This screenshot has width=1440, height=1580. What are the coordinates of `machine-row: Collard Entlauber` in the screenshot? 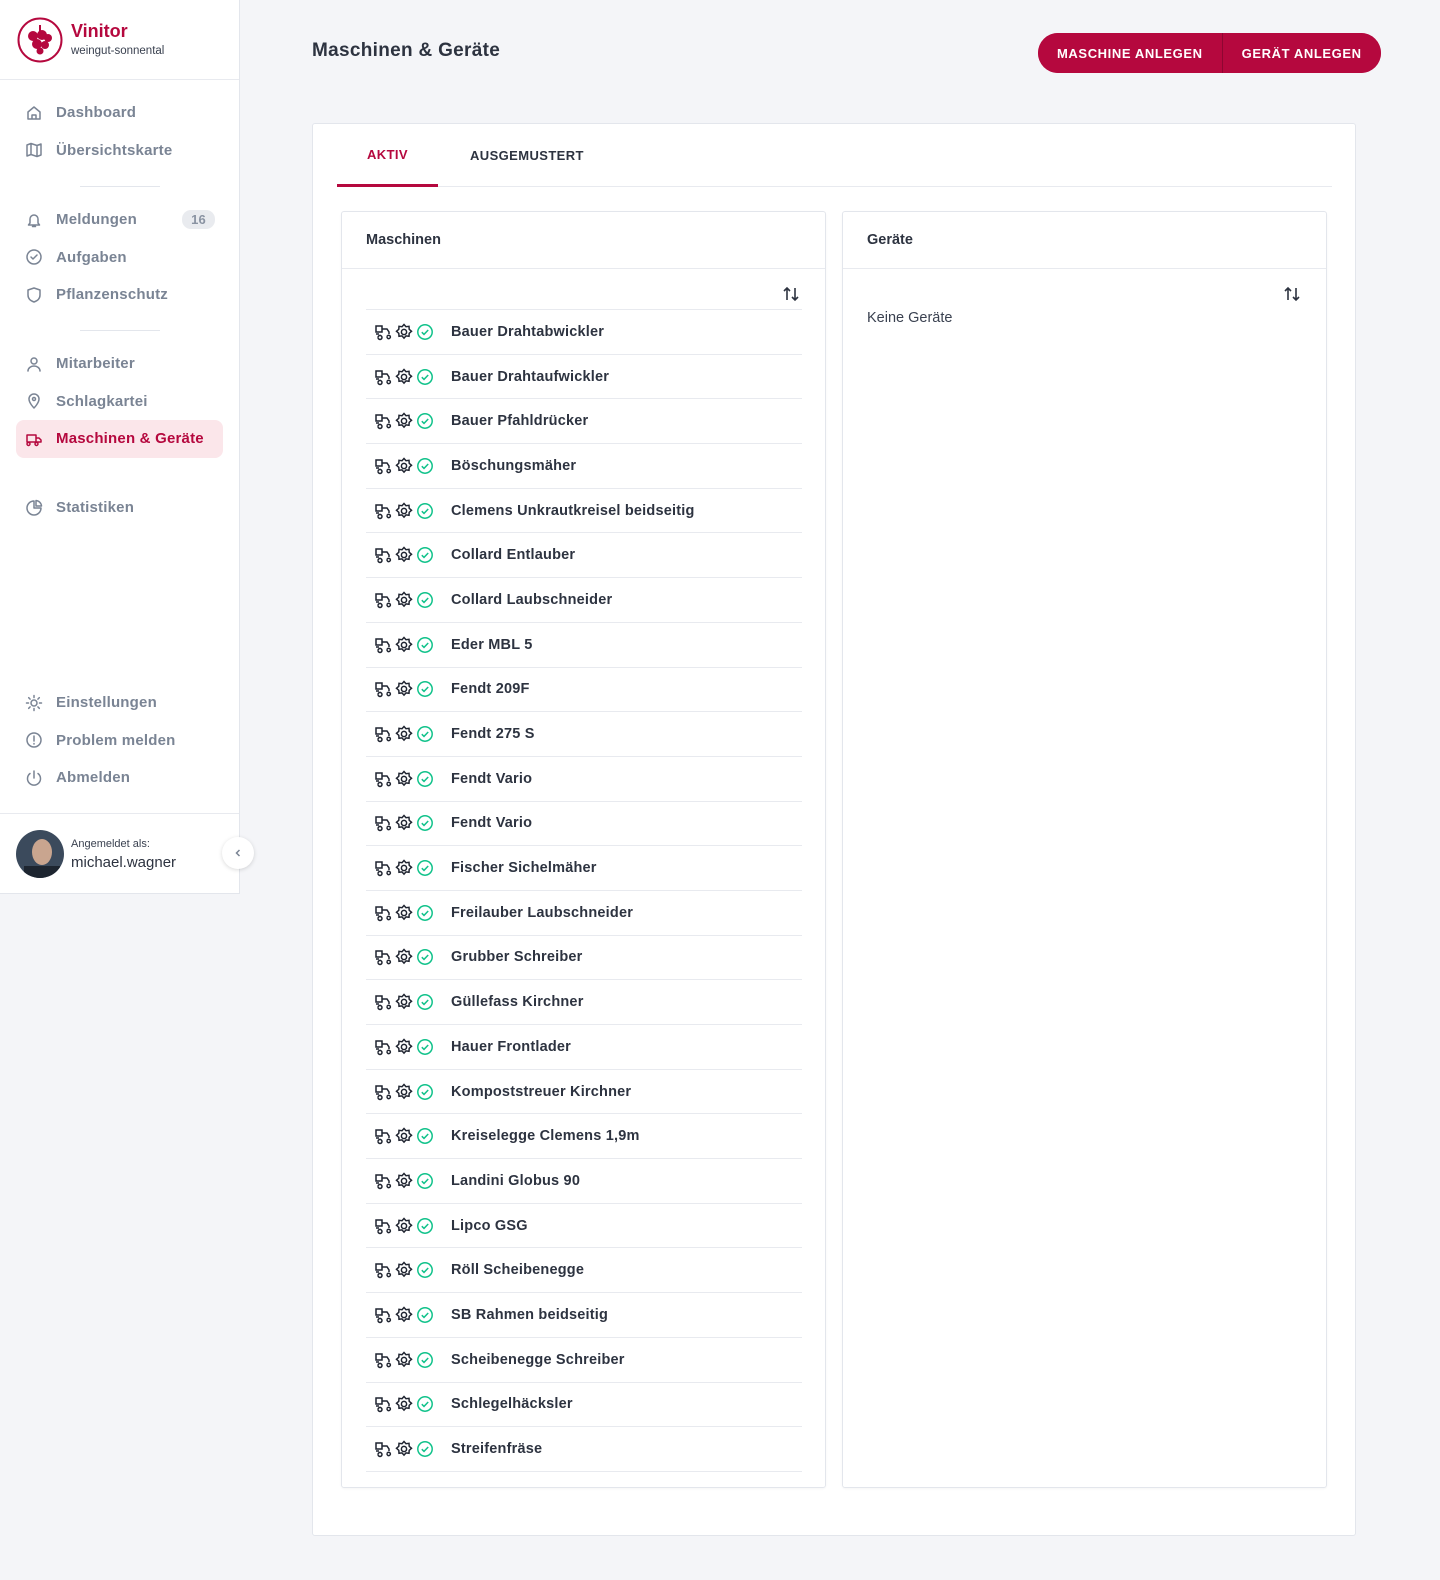 It's located at (584, 556).